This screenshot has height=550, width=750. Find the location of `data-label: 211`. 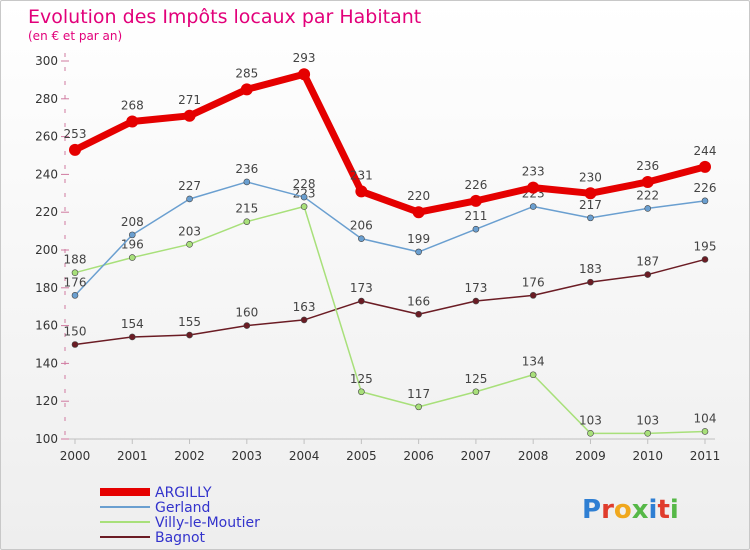

data-label: 211 is located at coordinates (475, 216).